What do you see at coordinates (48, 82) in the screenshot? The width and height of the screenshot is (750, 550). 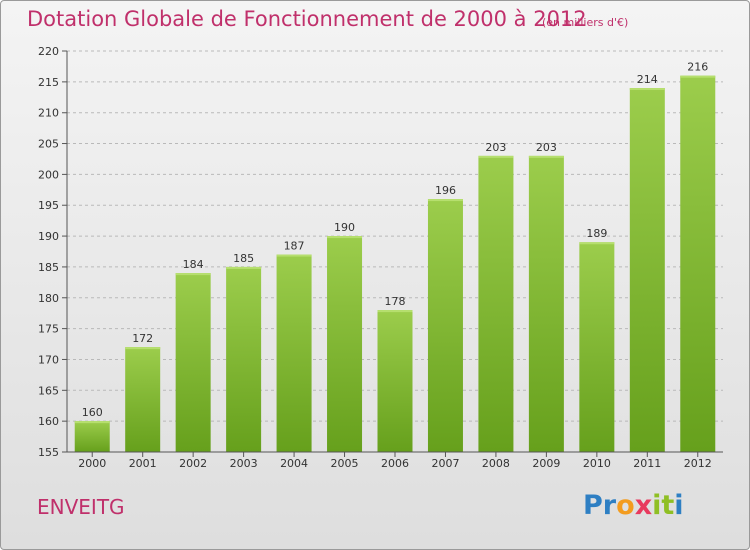 I see `y-tick-label: 215` at bounding box center [48, 82].